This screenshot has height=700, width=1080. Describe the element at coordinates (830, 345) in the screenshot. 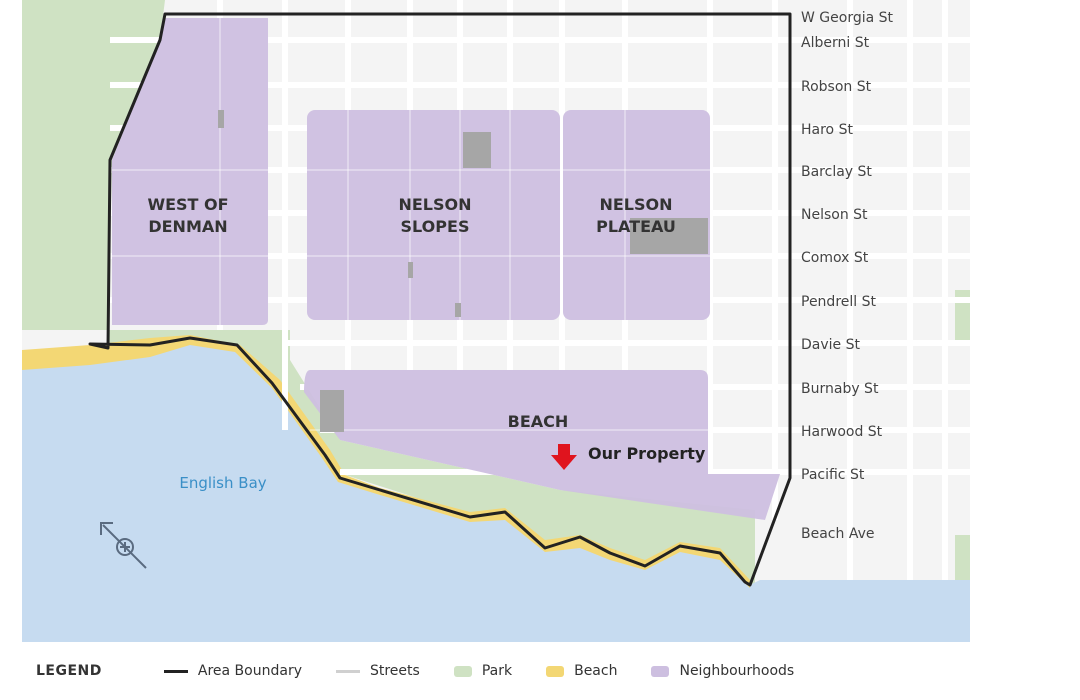

I see `street-label: Davie St` at that location.